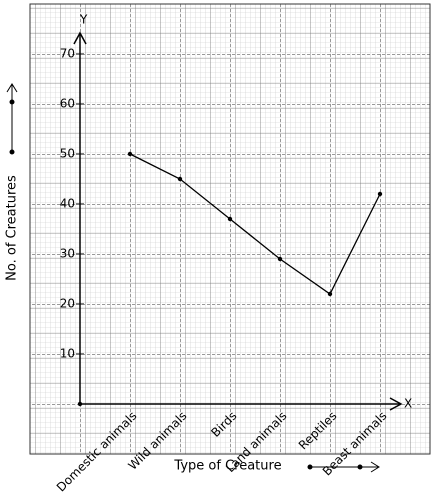 This screenshot has height=503, width=434. Describe the element at coordinates (12, 228) in the screenshot. I see `y-axis-label: No. of Creatures` at that location.